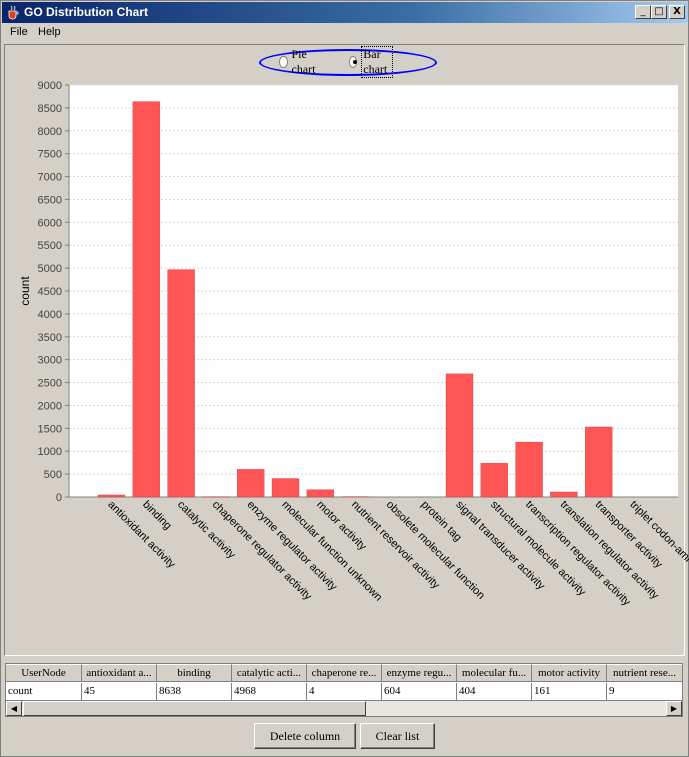 This screenshot has width=689, height=757. Describe the element at coordinates (50, 178) in the screenshot. I see `y-tick-label: 7000` at that location.